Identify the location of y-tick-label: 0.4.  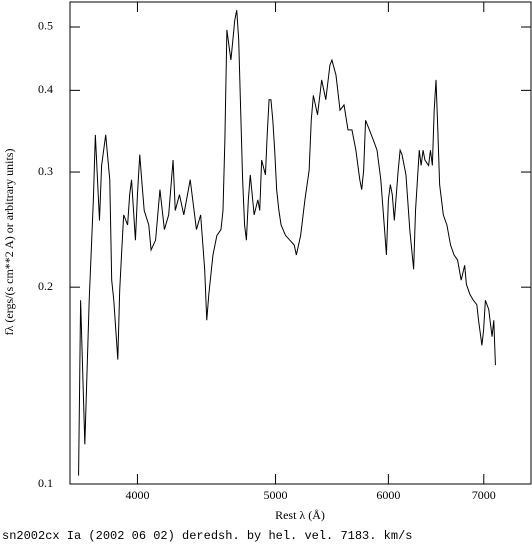
(45, 89).